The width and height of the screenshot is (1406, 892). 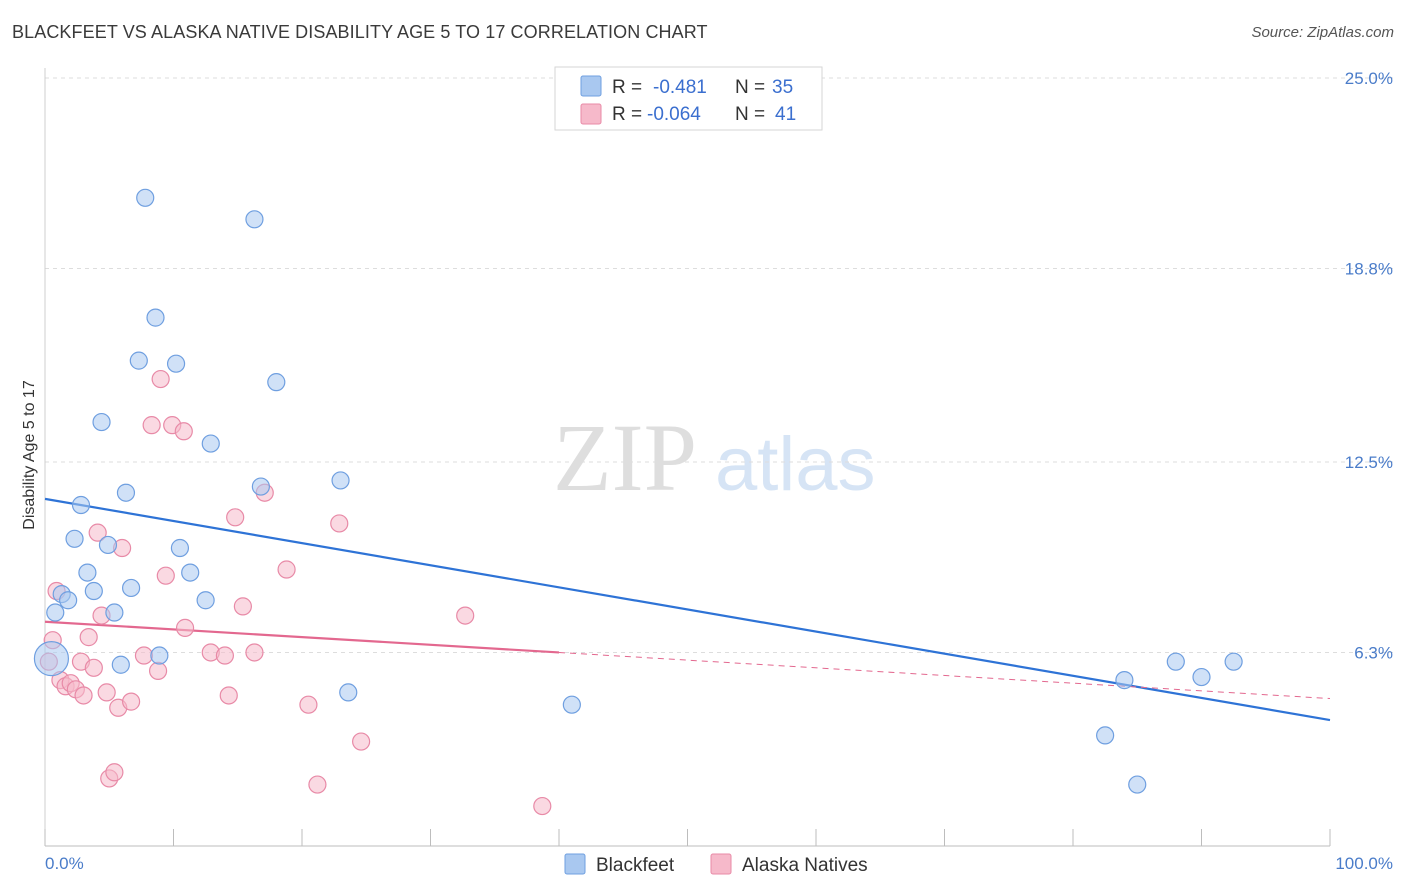 What do you see at coordinates (795, 464) in the screenshot?
I see `watermark-atlas: atlas` at bounding box center [795, 464].